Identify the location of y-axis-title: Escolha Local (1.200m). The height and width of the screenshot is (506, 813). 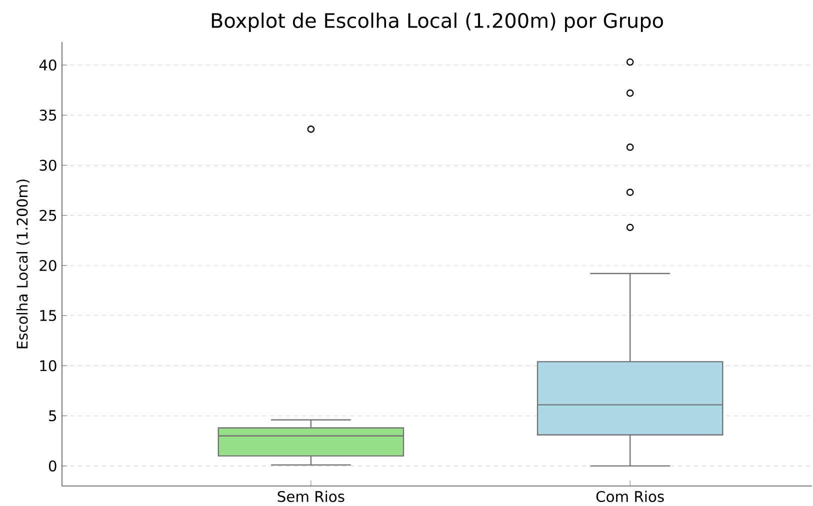
(23, 264).